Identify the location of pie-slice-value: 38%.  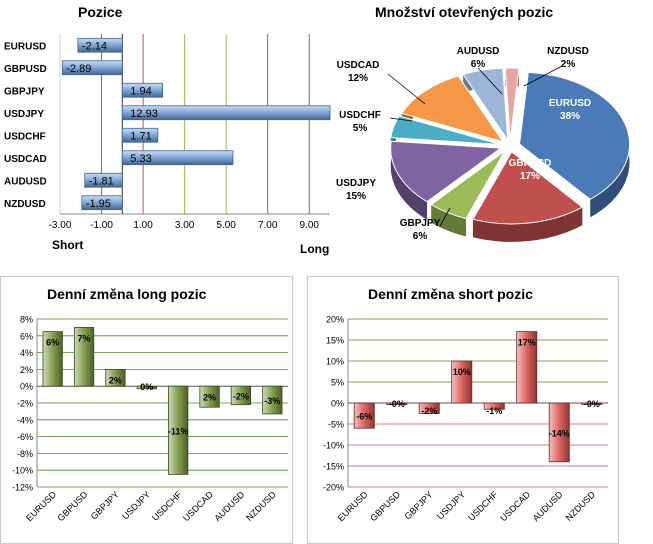
(570, 116).